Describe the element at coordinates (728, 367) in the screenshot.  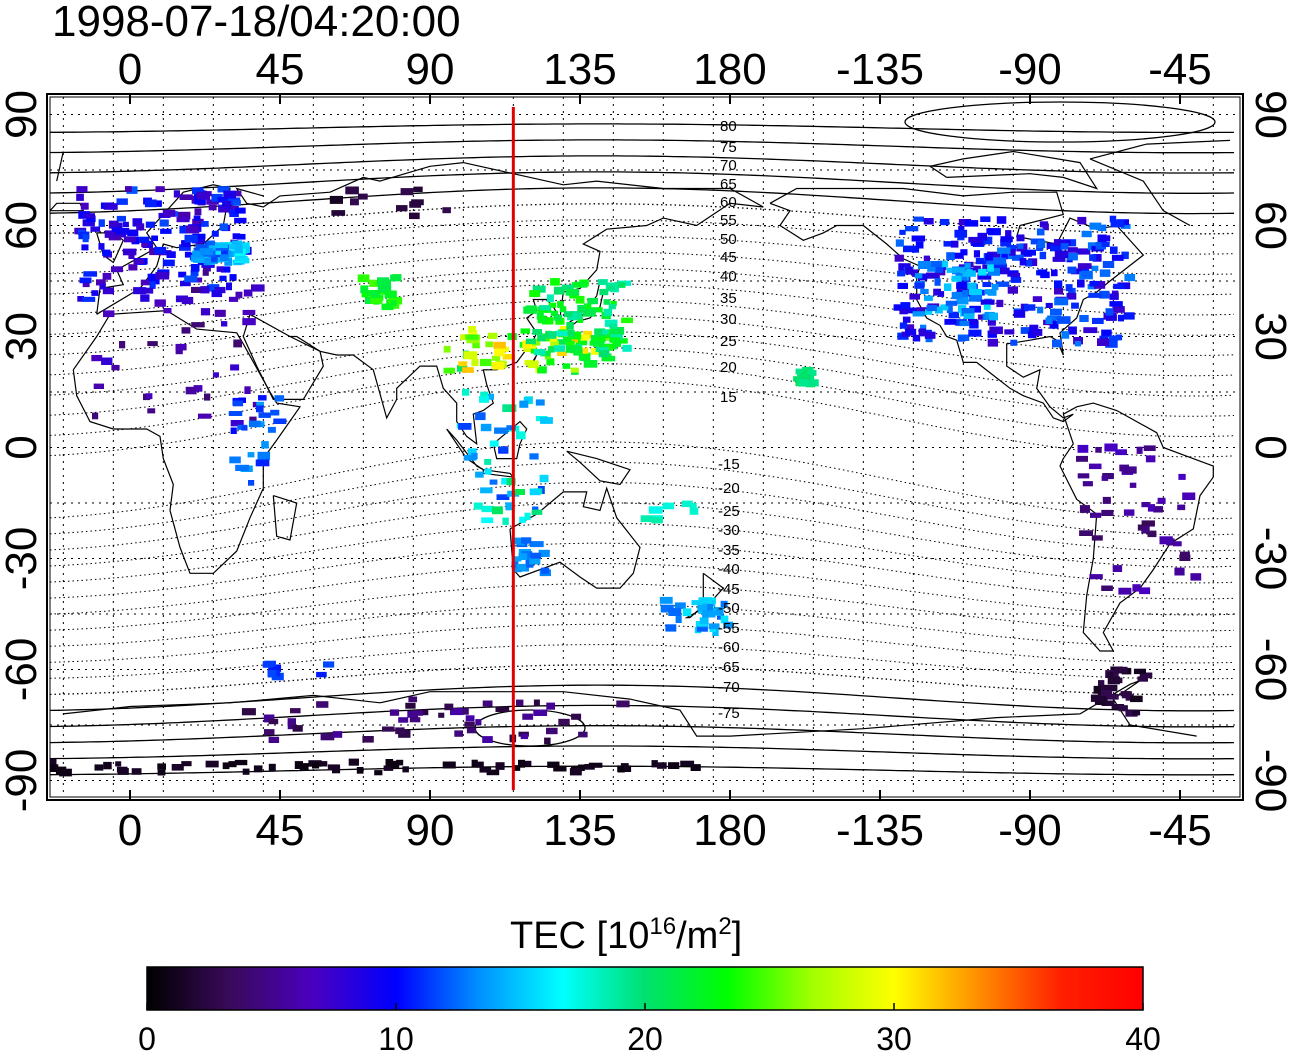
I see `maglat-label: 20` at that location.